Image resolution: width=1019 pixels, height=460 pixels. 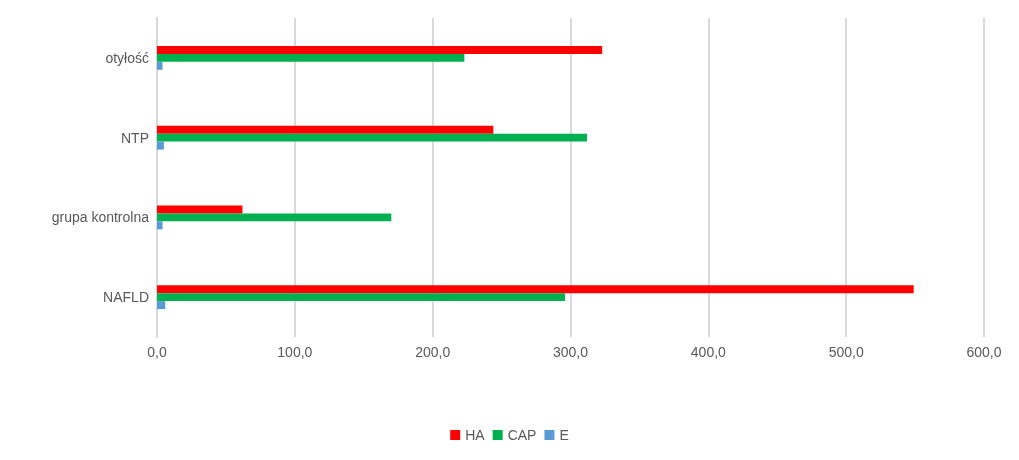 What do you see at coordinates (564, 435) in the screenshot?
I see `legend-label: E` at bounding box center [564, 435].